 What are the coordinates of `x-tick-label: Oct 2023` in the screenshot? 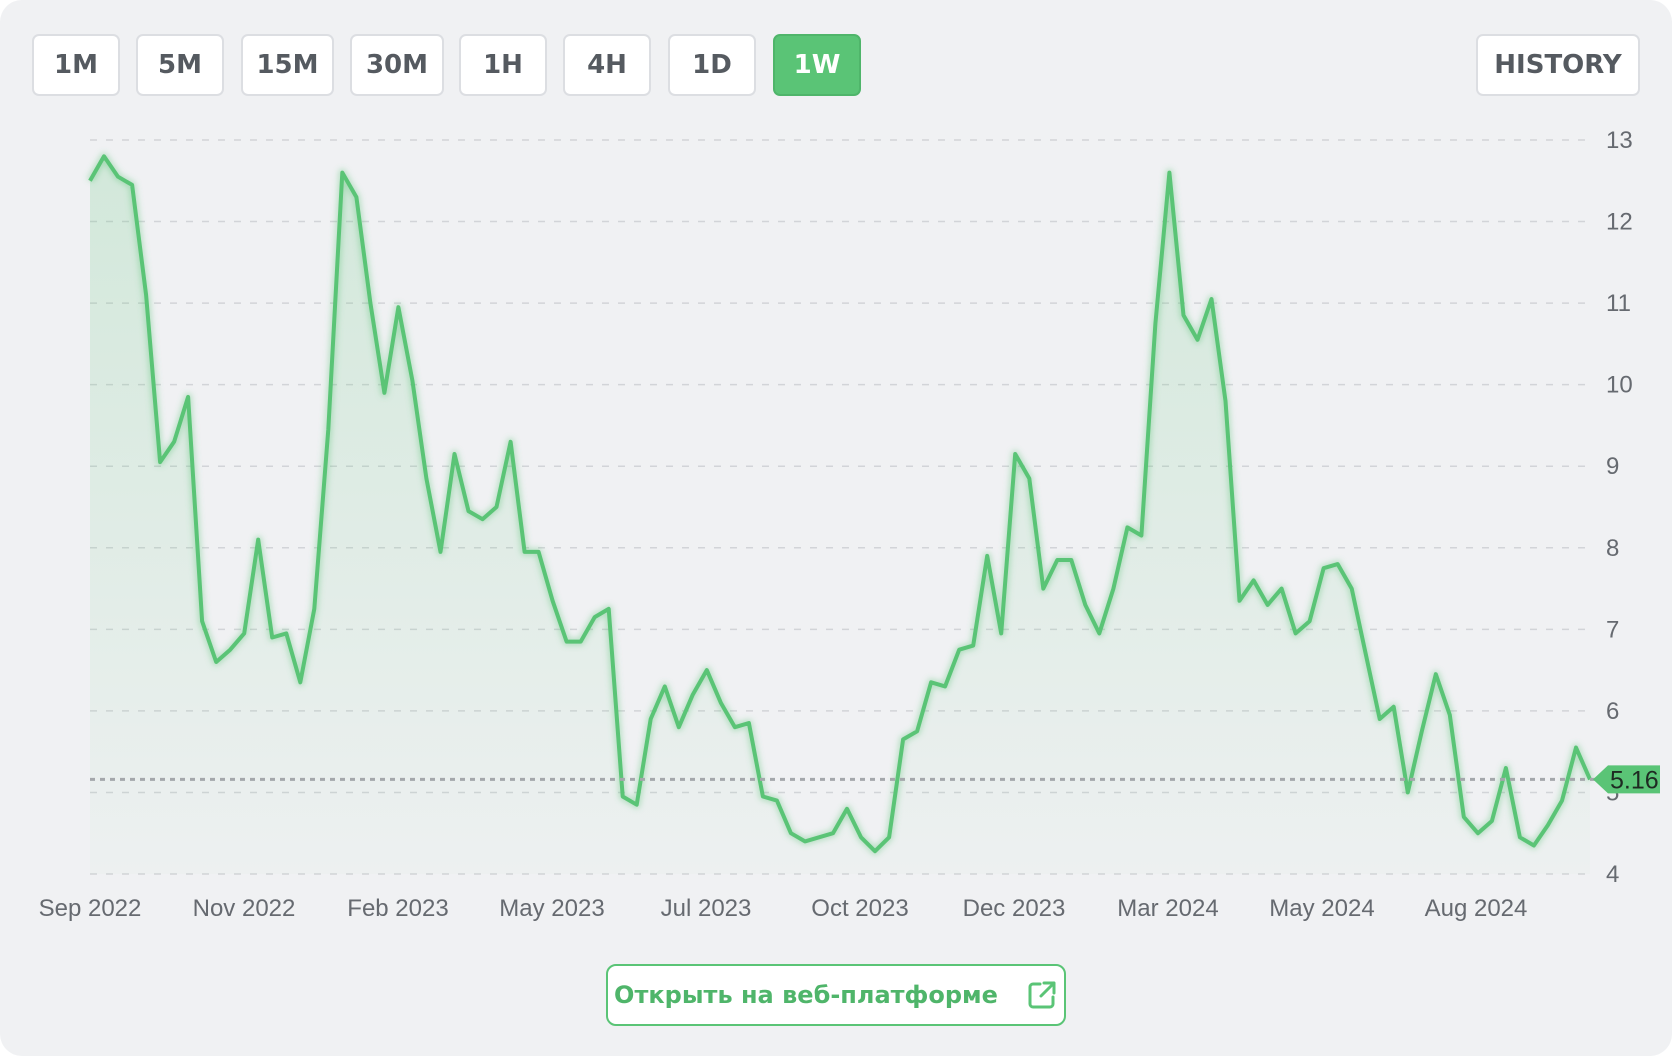 It's located at (859, 908).